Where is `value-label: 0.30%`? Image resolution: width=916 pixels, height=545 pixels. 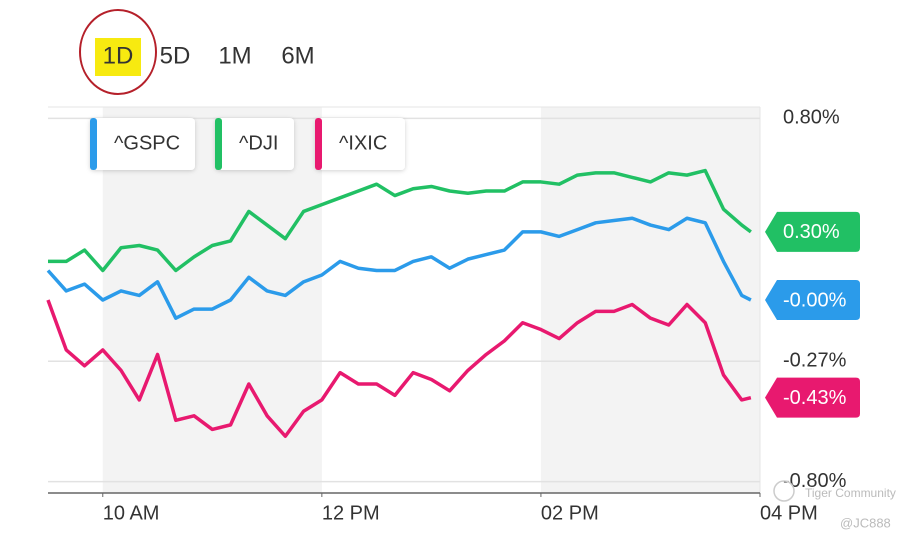 value-label: 0.30% is located at coordinates (811, 232).